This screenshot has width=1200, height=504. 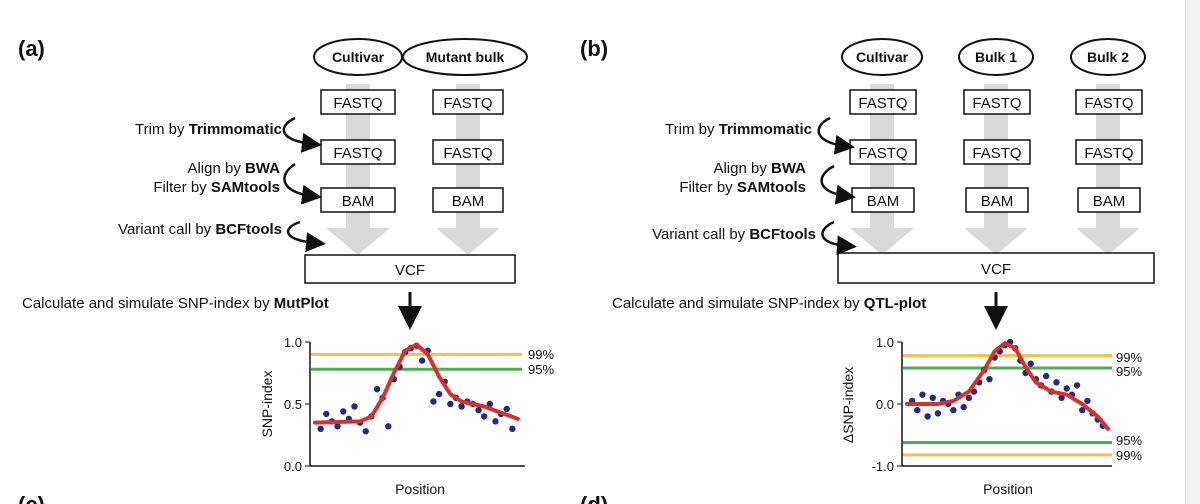 I want to click on curved-arrows-b, so click(x=837, y=186).